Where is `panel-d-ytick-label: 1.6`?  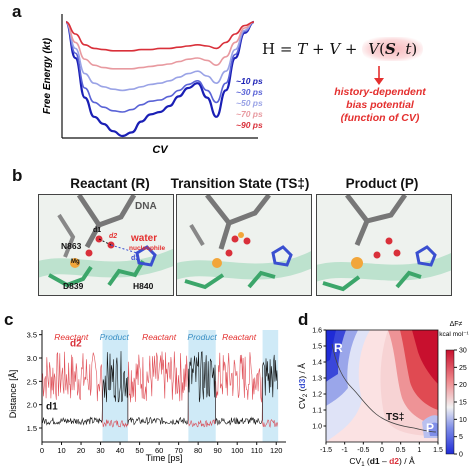
panel-d-ytick-label: 1.6 is located at coordinates (317, 331).